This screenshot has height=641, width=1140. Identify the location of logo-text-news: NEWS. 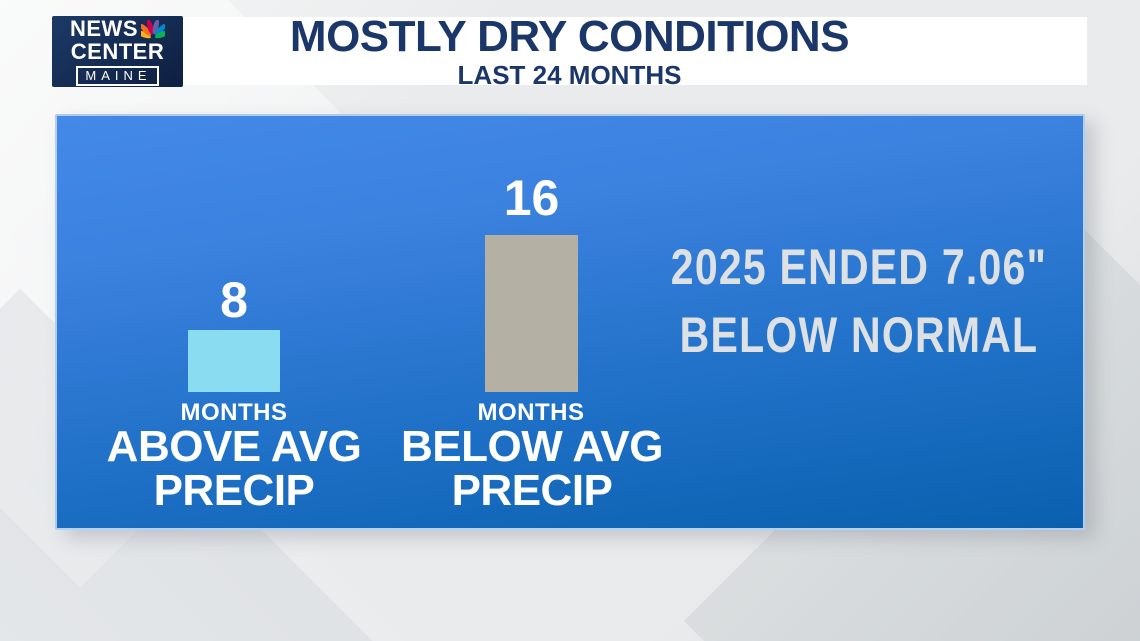
(104, 28).